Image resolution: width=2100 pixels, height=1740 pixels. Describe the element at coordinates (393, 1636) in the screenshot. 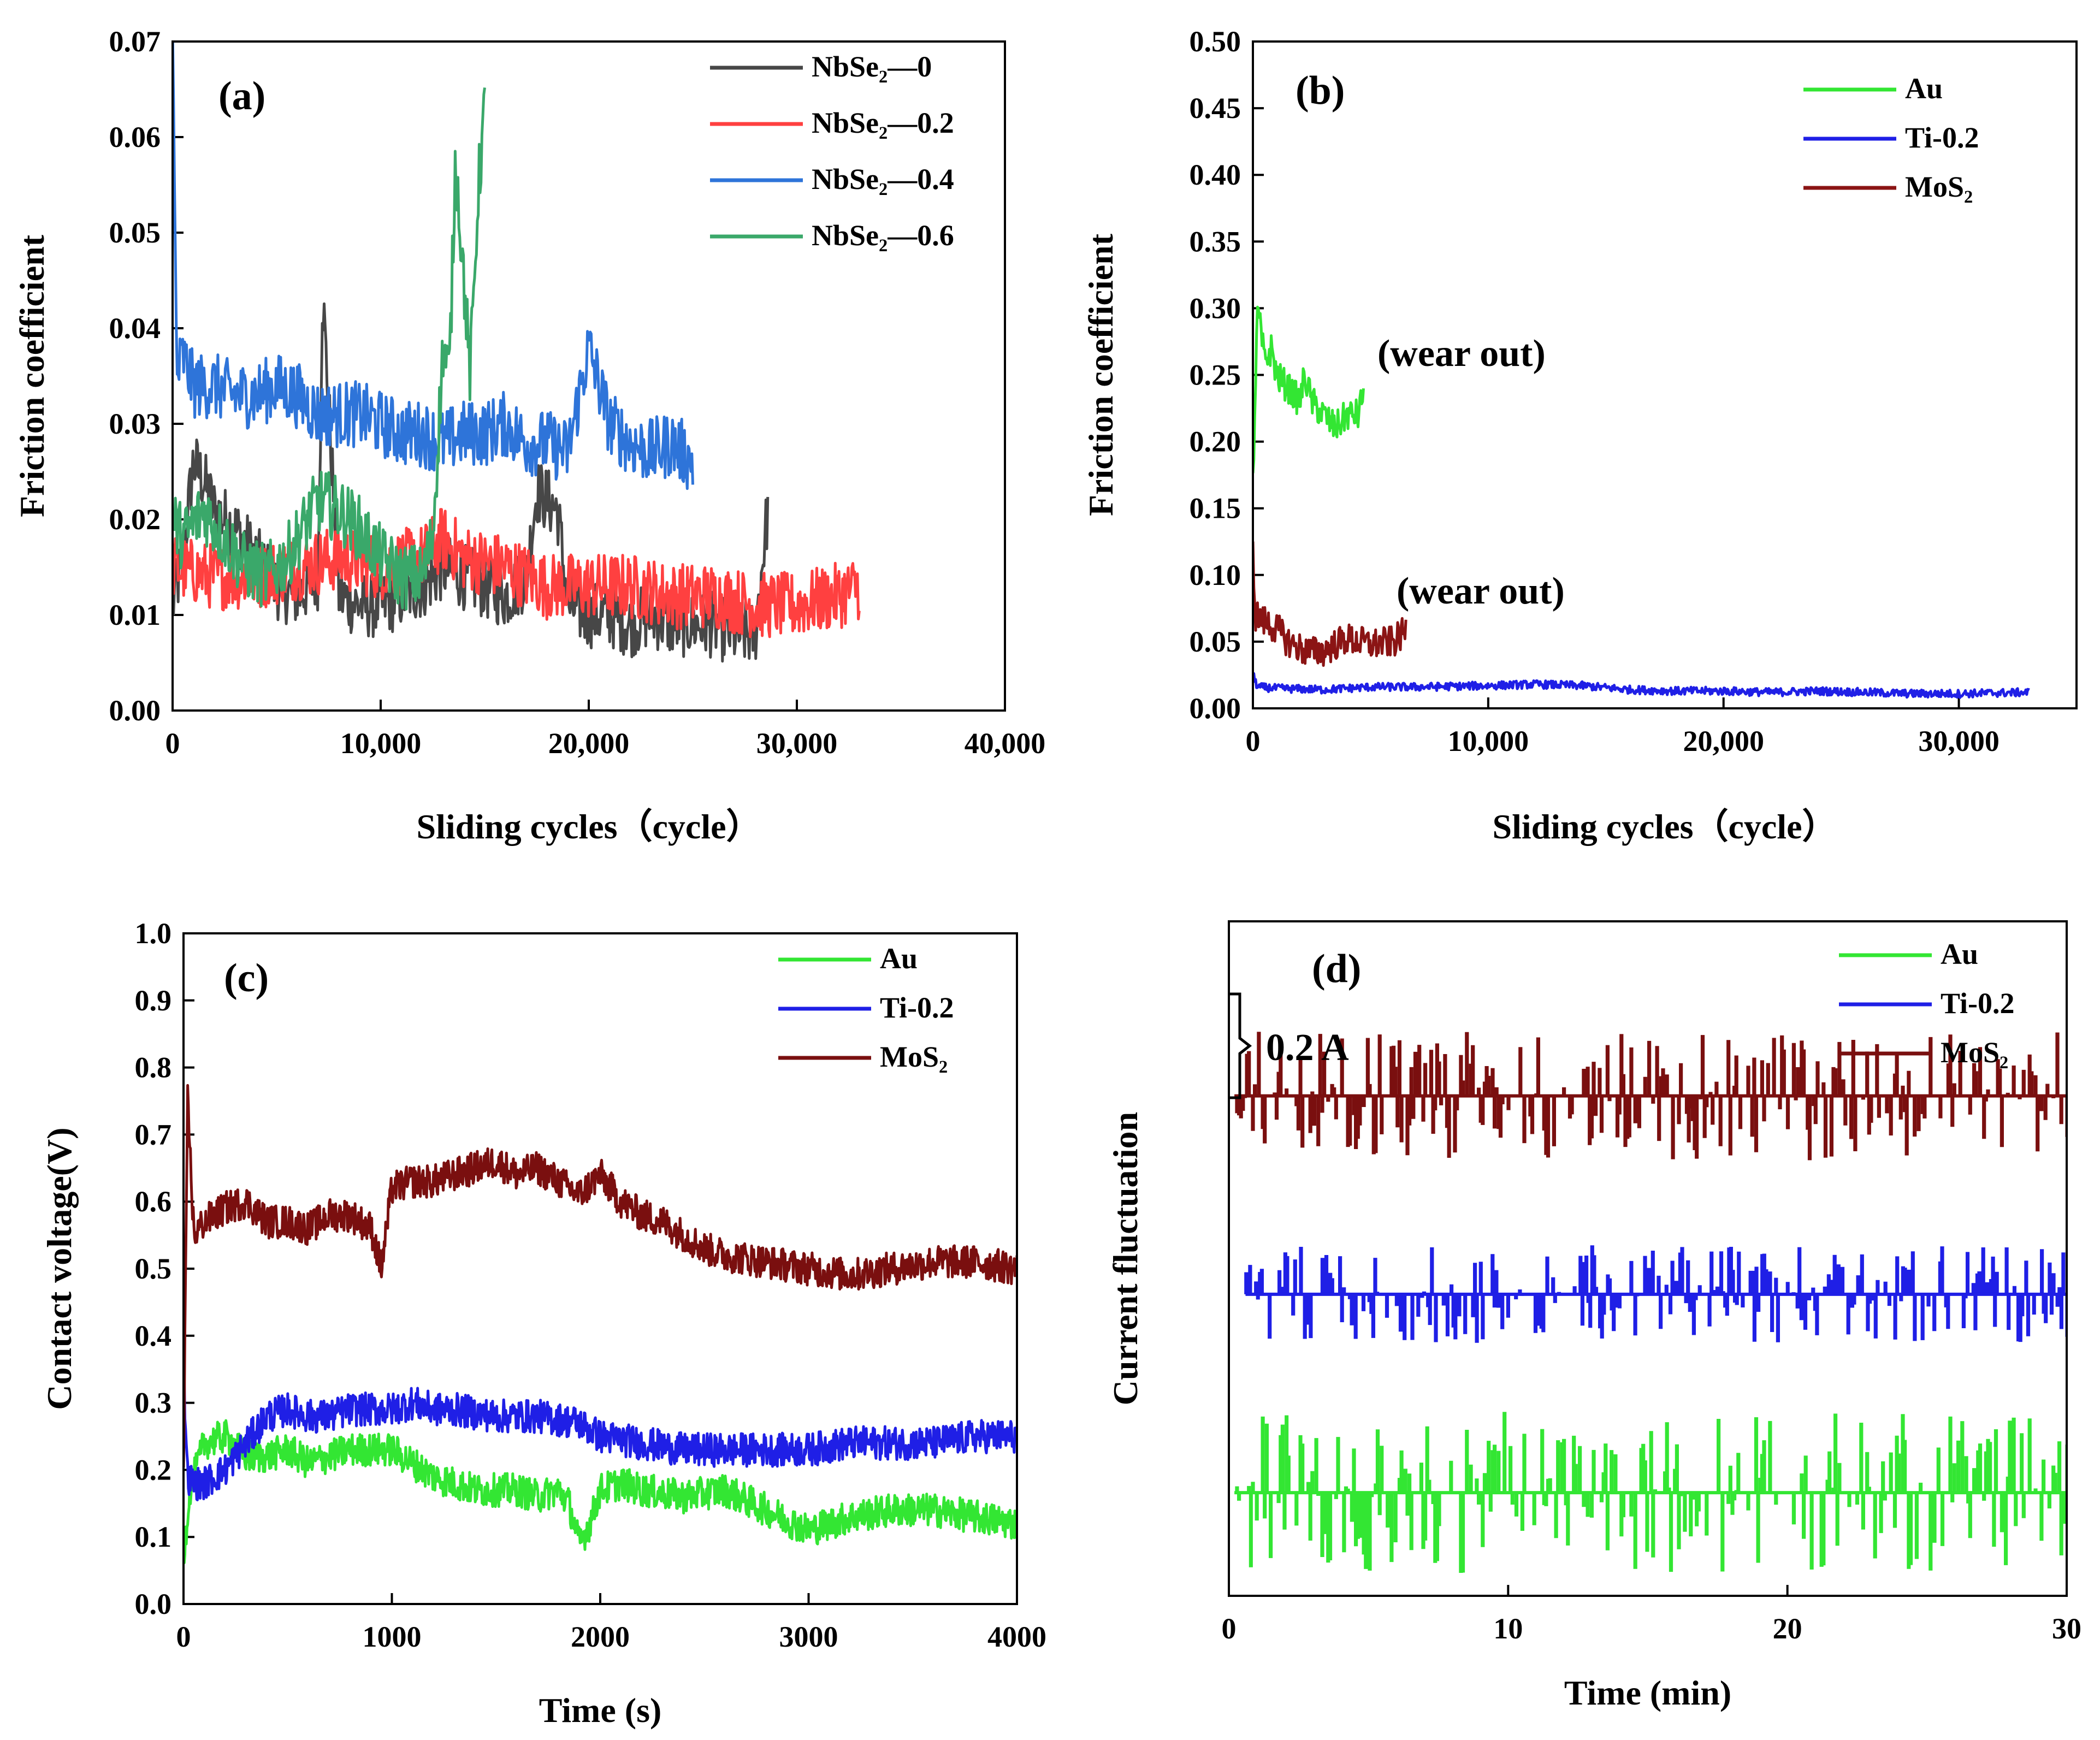

I see `x-tick-label: 1000` at that location.